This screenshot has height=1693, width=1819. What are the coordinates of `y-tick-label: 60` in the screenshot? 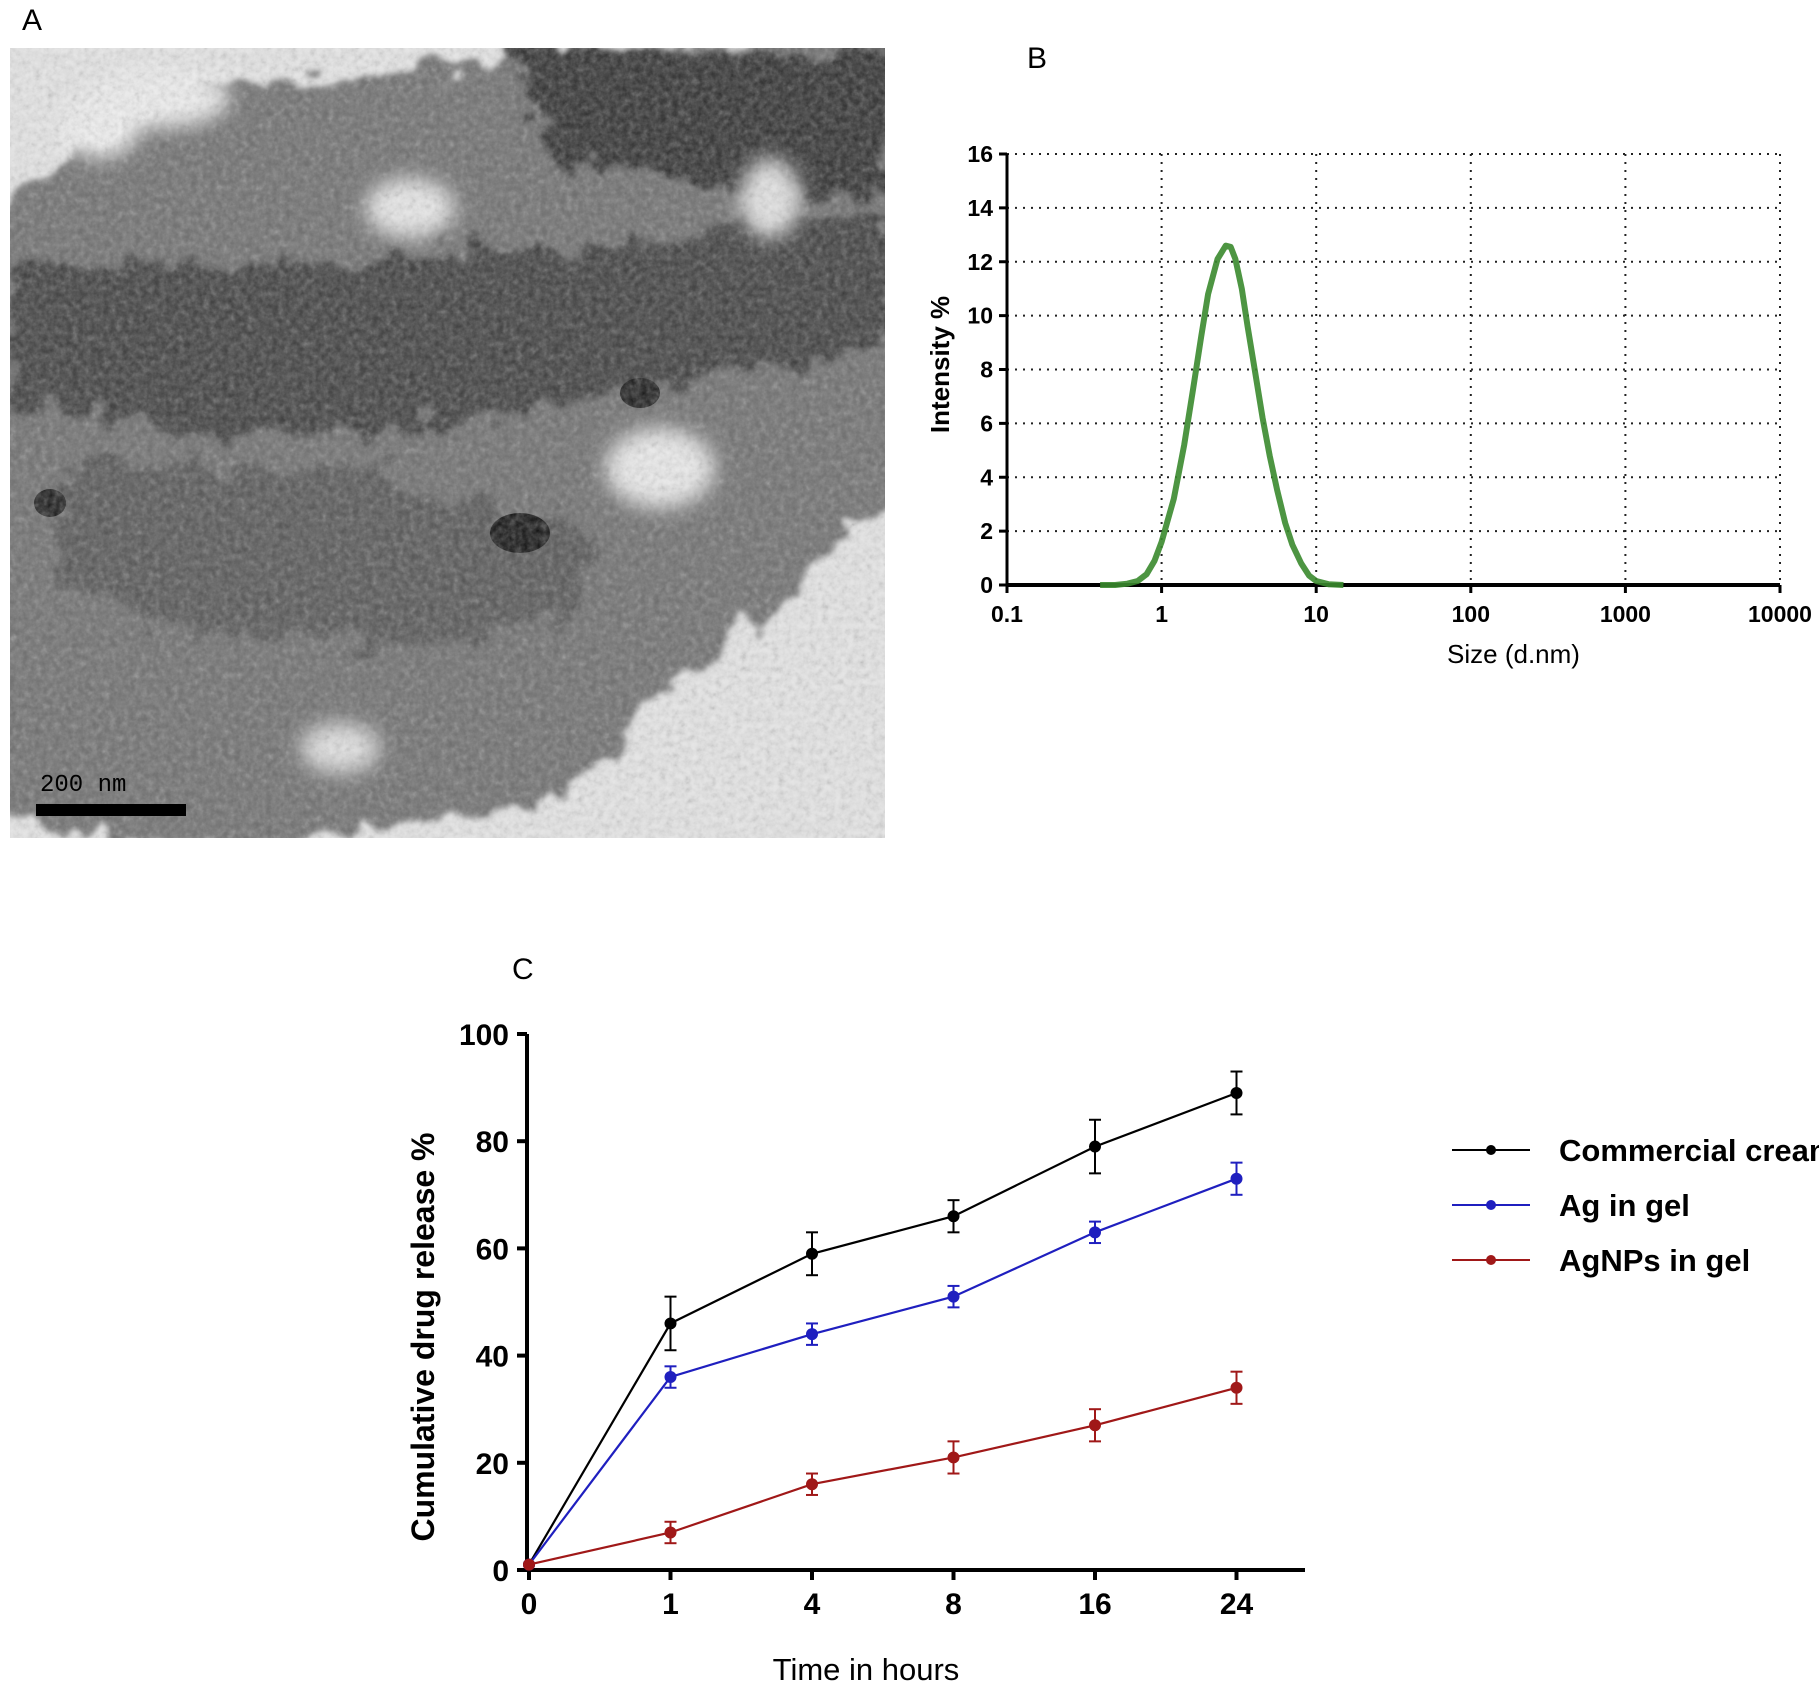 It's located at (492, 1249).